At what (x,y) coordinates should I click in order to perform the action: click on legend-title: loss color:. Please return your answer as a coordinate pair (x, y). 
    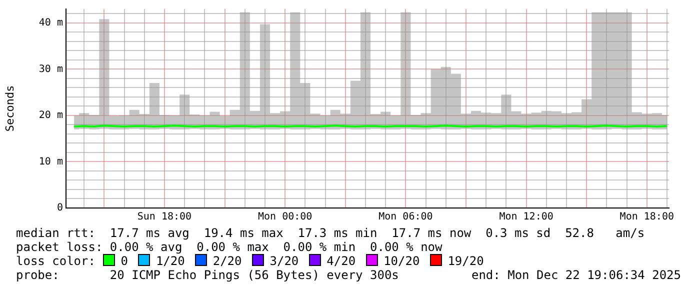
    Looking at the image, I should click on (56, 261).